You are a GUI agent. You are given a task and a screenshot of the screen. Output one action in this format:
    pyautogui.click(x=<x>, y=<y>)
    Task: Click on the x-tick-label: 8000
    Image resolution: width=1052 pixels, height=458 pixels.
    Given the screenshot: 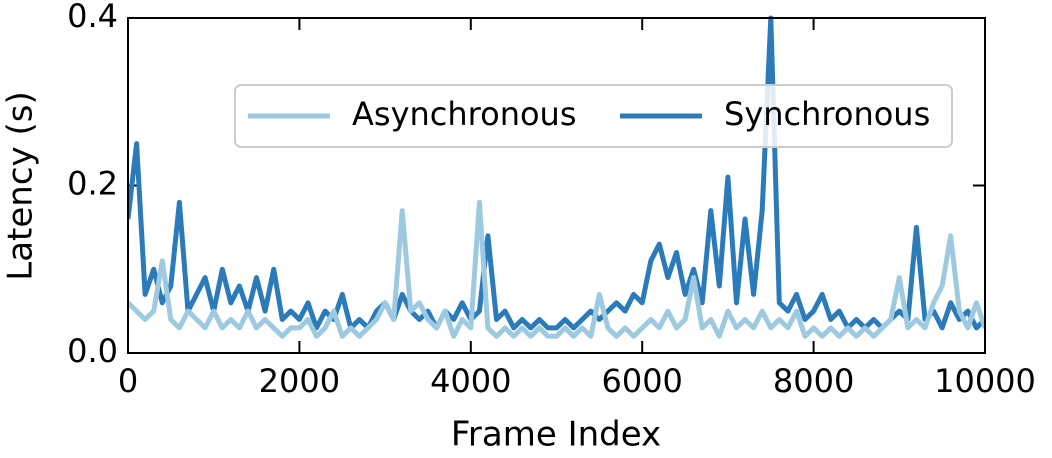 What is the action you would take?
    pyautogui.click(x=813, y=381)
    